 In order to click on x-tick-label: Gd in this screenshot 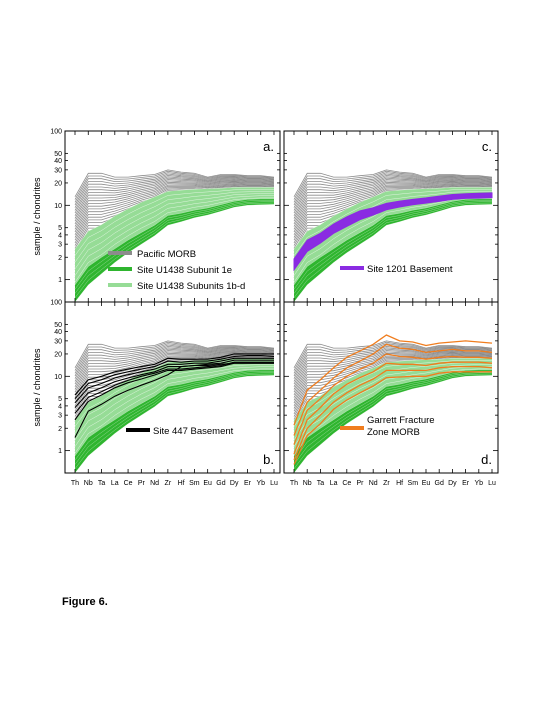, I will do `click(439, 483)`.